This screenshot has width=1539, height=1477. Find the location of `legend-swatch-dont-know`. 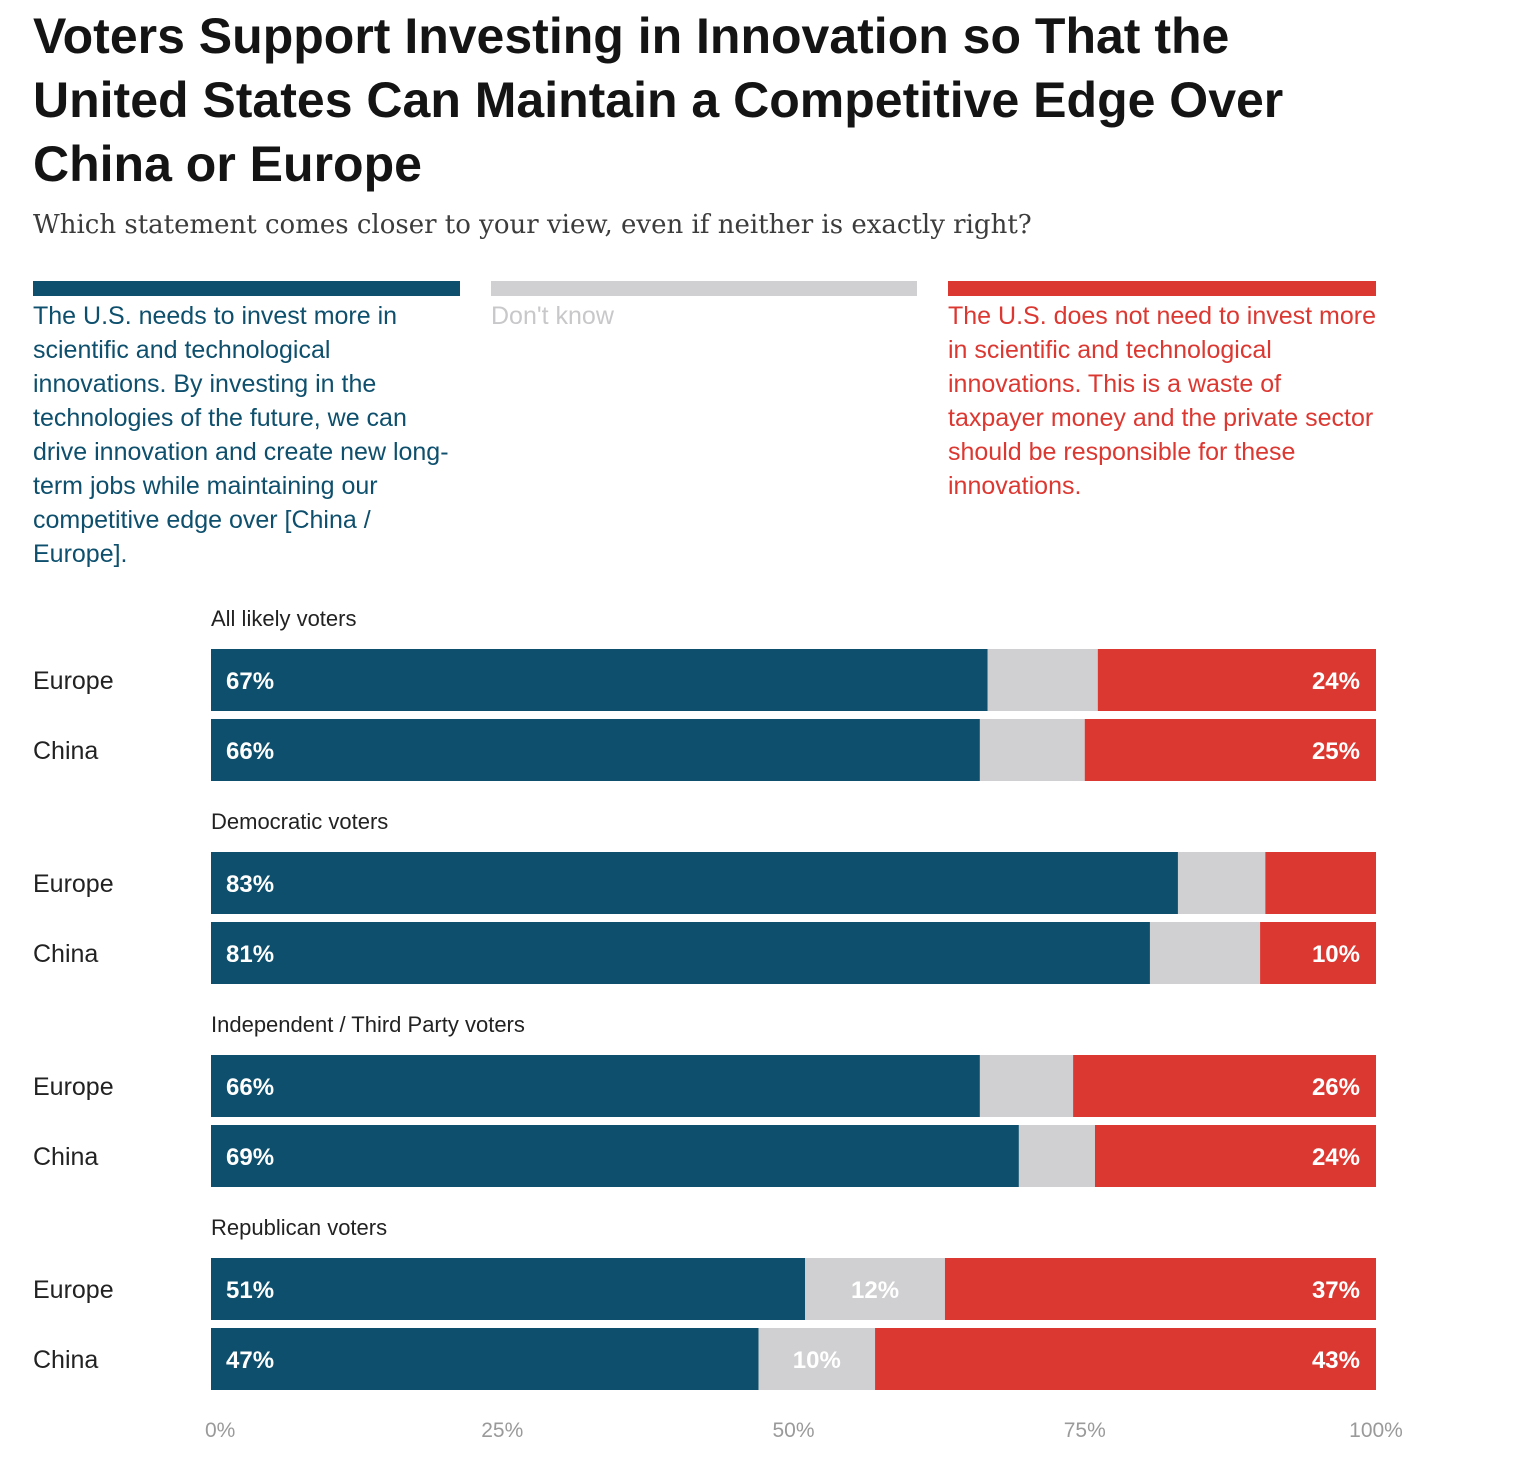

legend-swatch-dont-know is located at coordinates (704, 288).